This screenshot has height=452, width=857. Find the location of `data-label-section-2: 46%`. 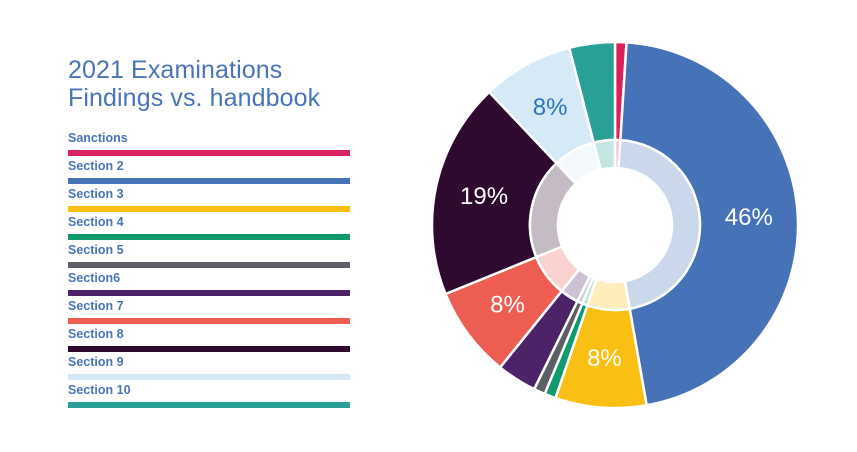

data-label-section-2: 46% is located at coordinates (749, 217).